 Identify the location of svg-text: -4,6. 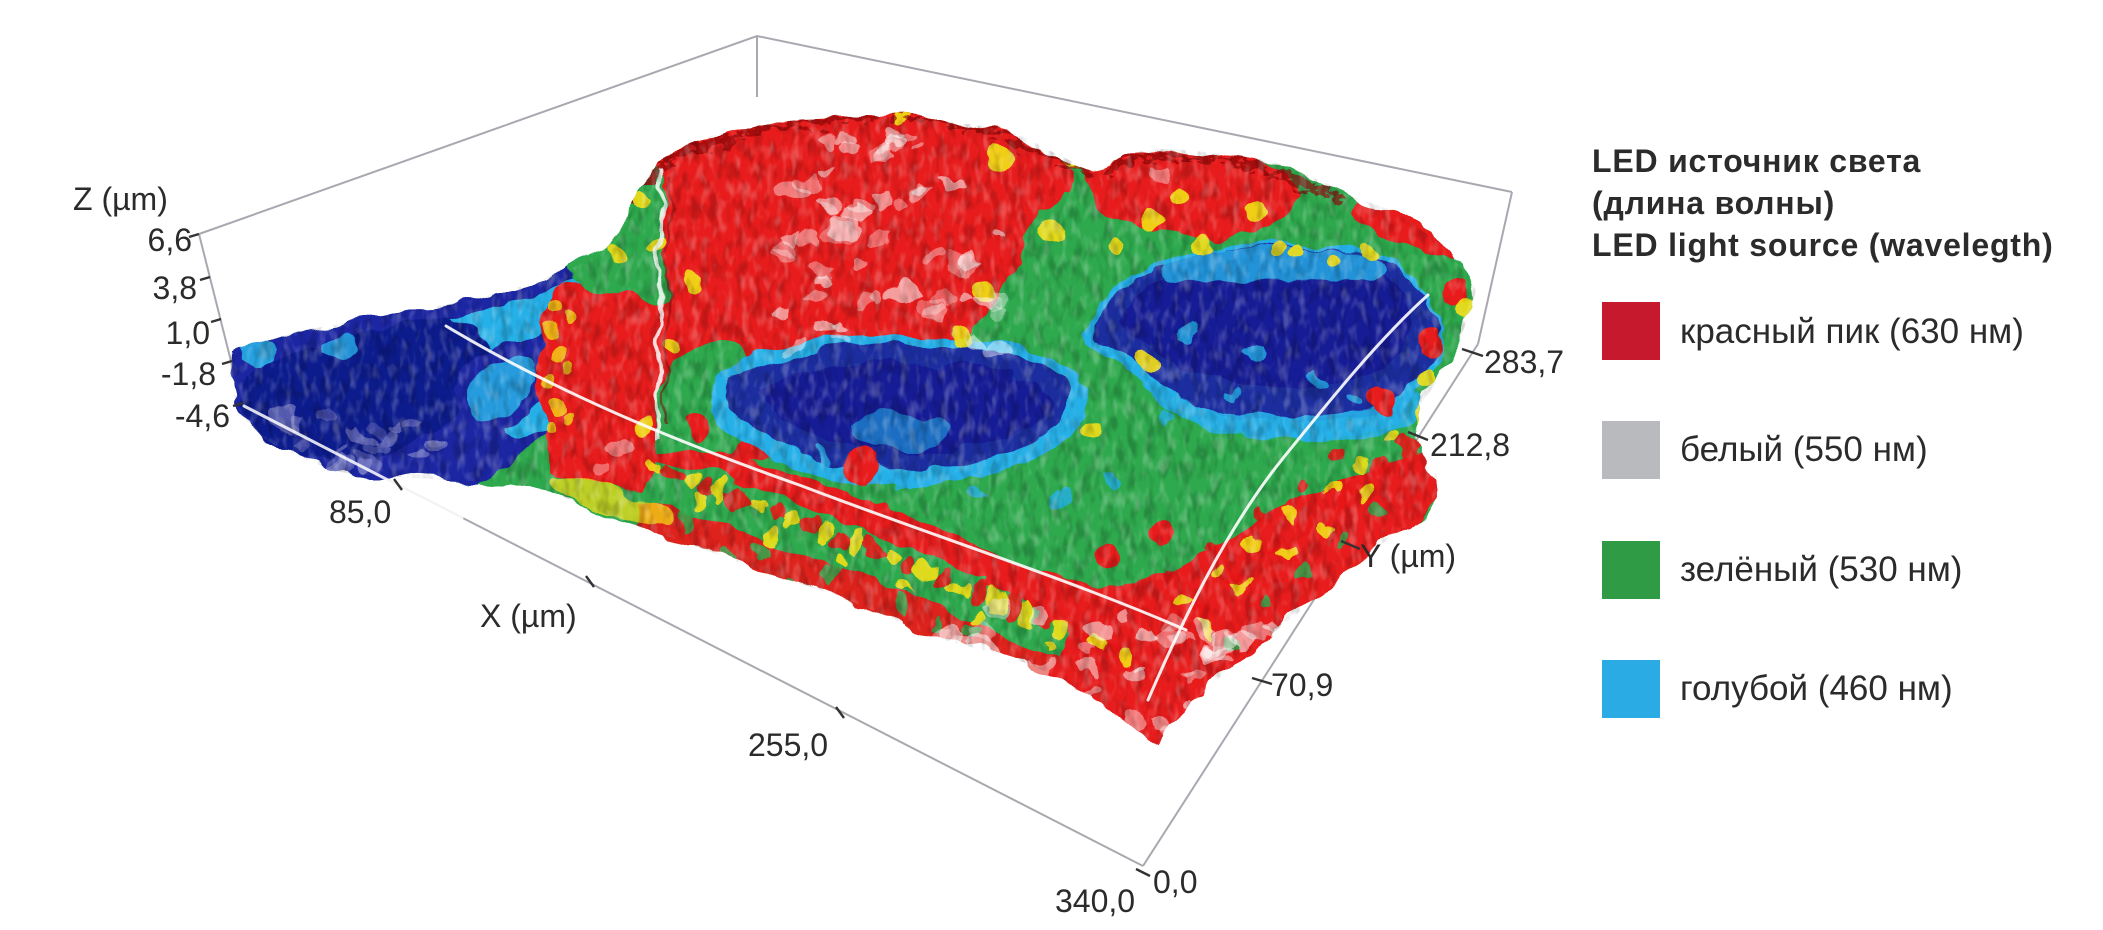
(202, 416).